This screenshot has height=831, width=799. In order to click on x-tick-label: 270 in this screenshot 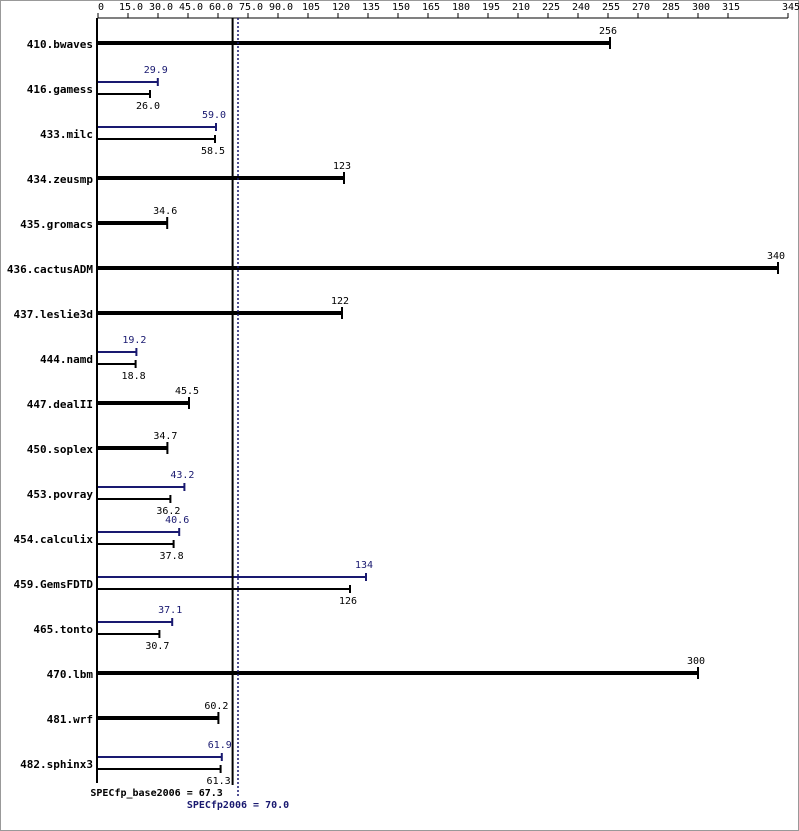, I will do `click(641, 7)`.